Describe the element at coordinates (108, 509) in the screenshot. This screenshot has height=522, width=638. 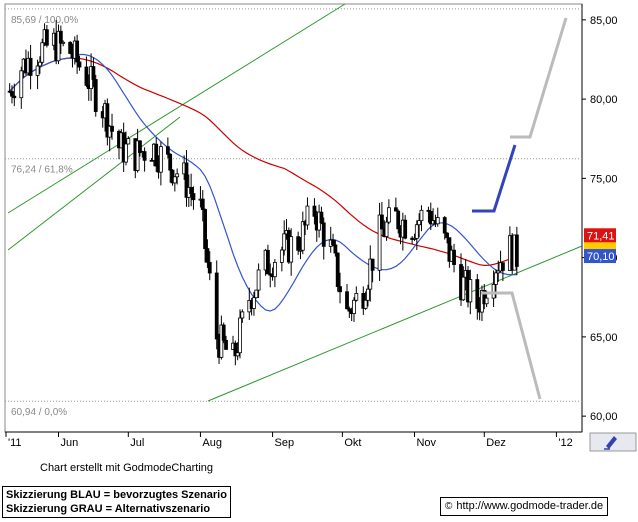
I see `legend-gray-scenario: Skizzierung GRAU = Alternativszenario` at that location.